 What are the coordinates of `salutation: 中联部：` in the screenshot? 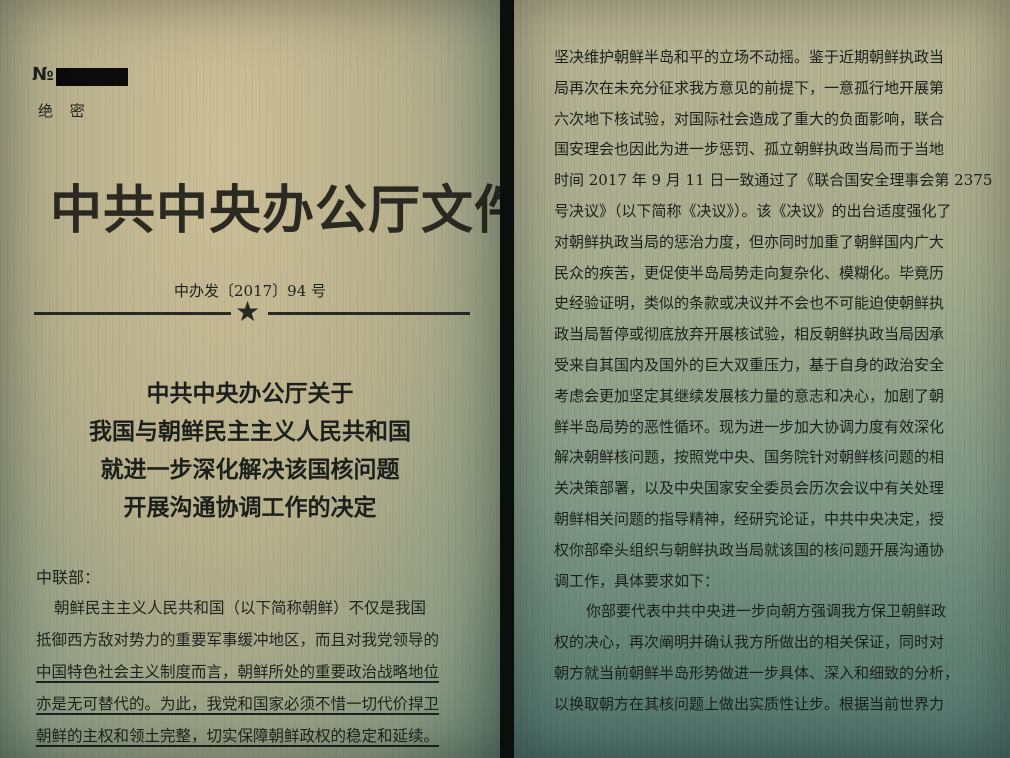 It's located at (68, 577).